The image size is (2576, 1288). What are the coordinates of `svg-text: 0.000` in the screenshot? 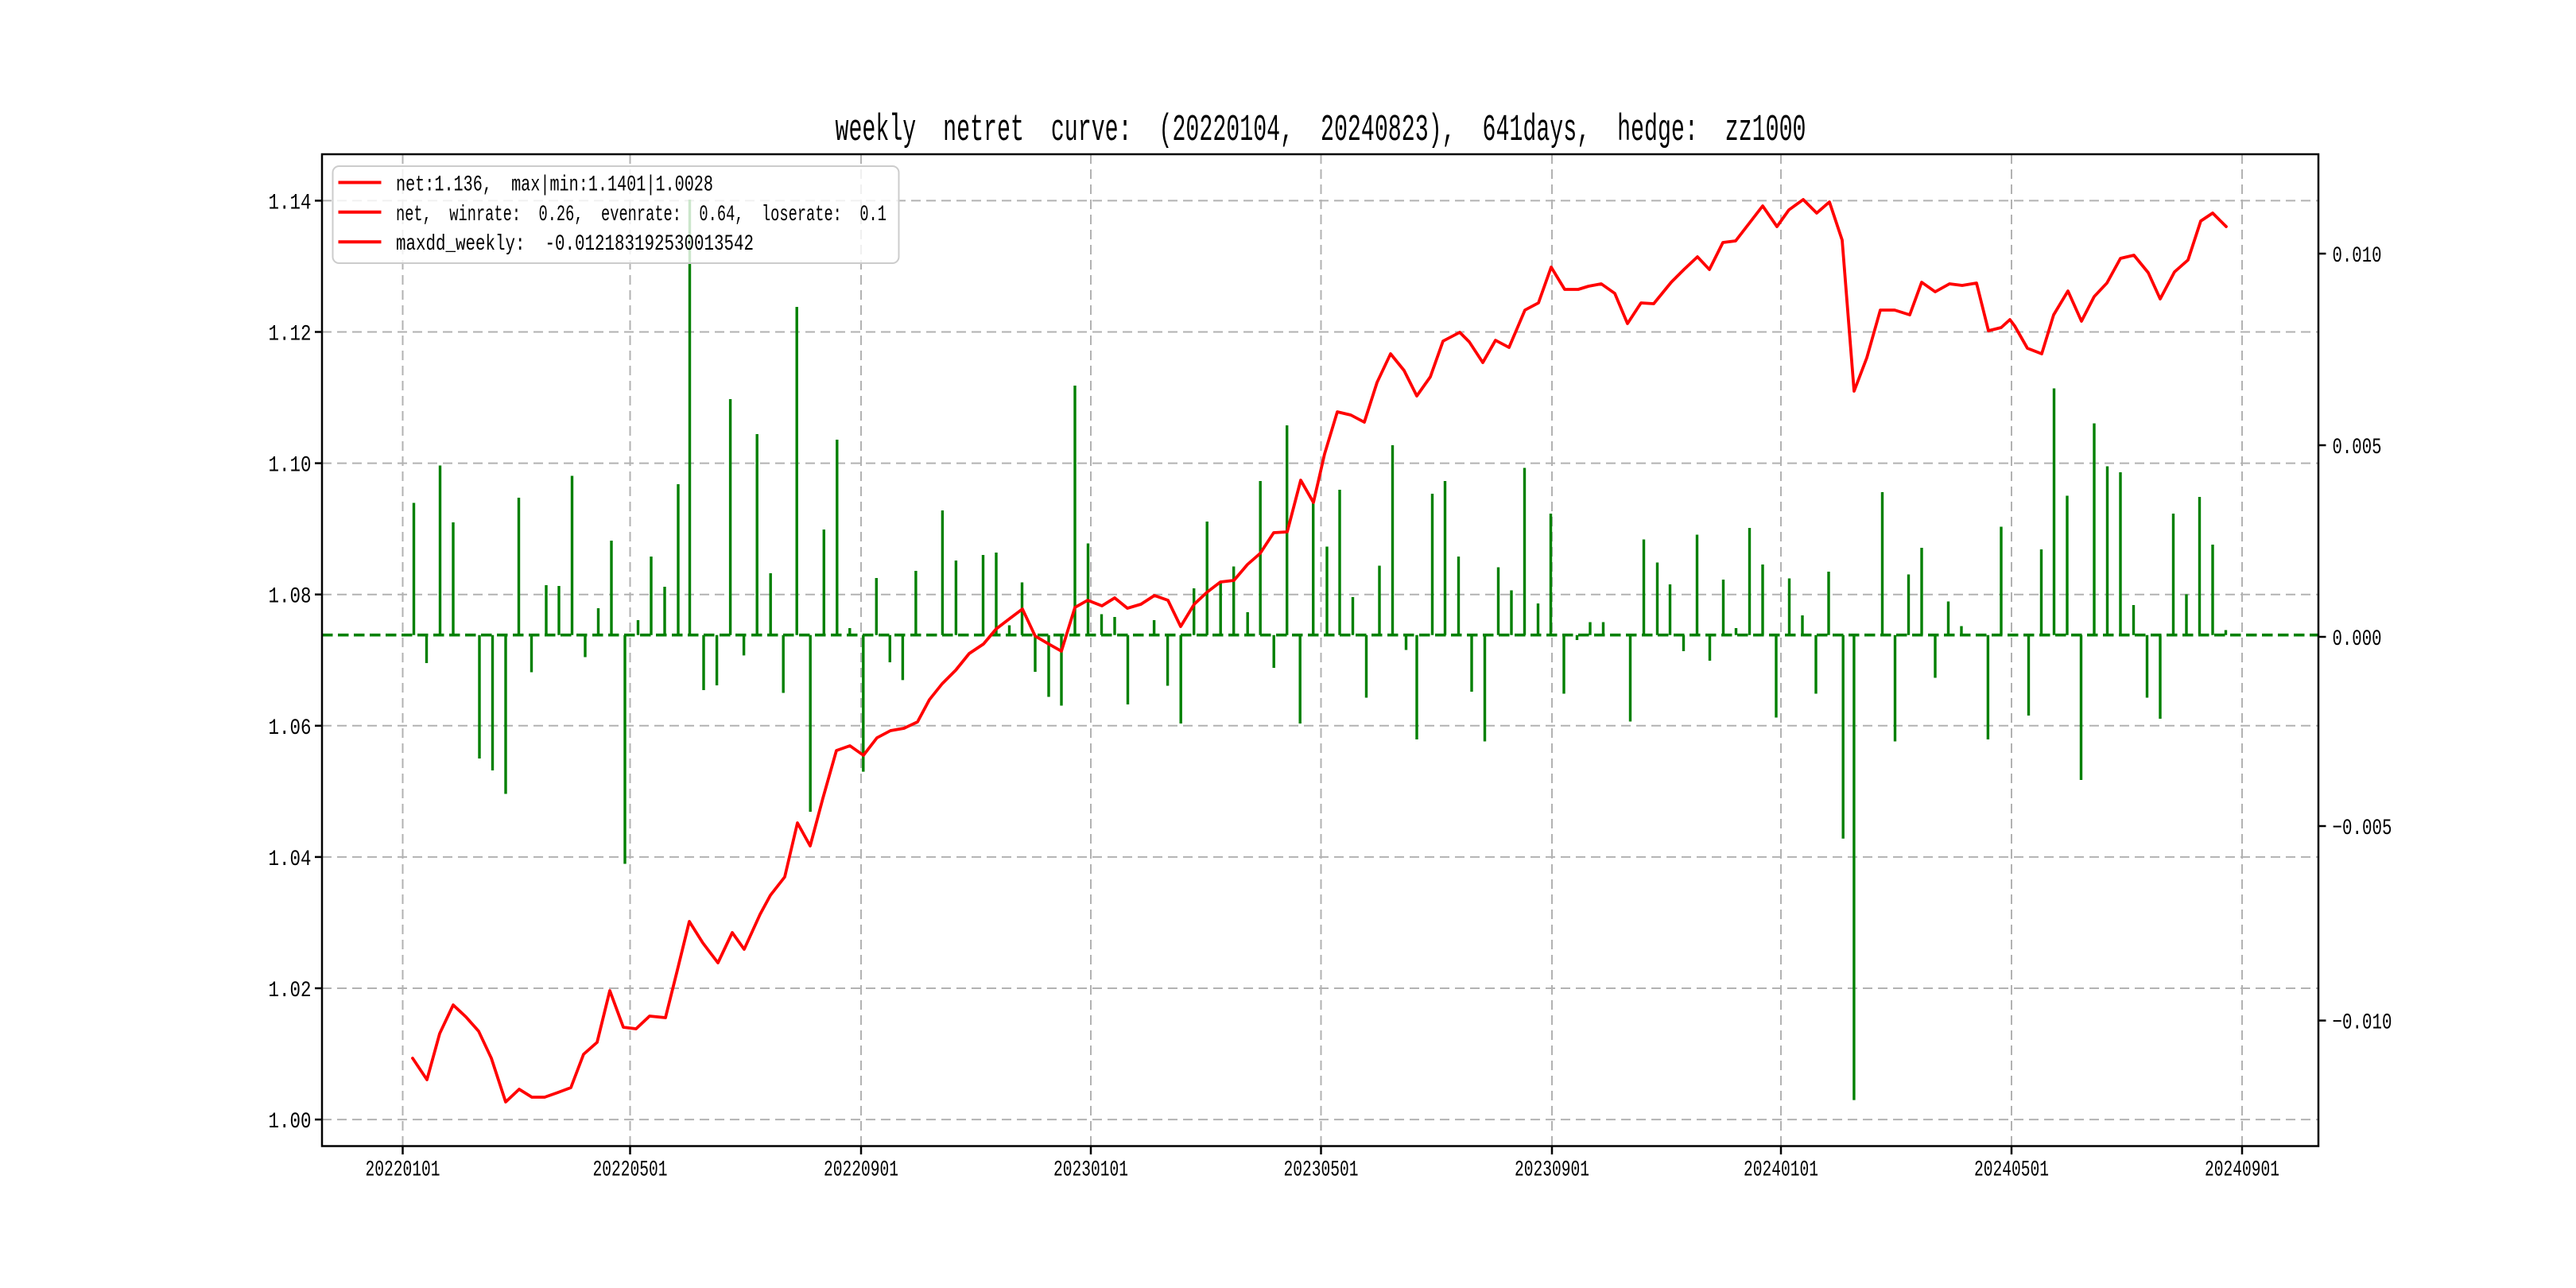 It's located at (2357, 640).